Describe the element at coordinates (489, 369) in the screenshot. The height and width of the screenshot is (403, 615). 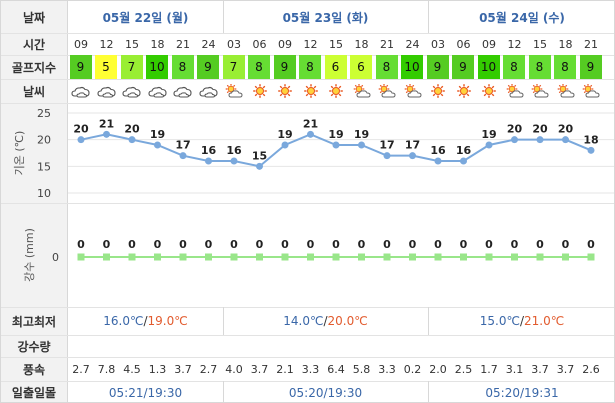
I see `wind-speed-cell: 1.7` at that location.